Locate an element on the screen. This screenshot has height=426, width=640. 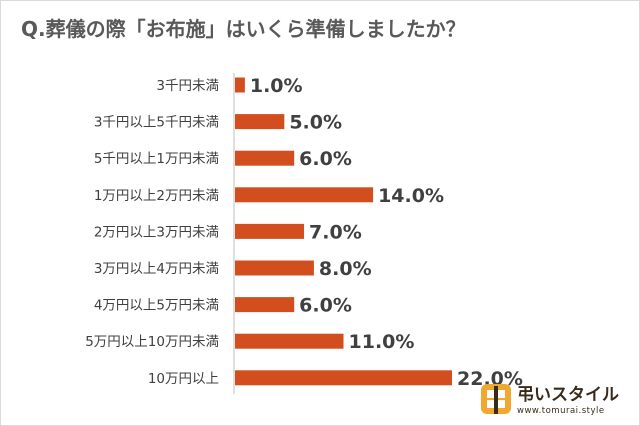
category-label: 3千円未満 is located at coordinates (187, 86).